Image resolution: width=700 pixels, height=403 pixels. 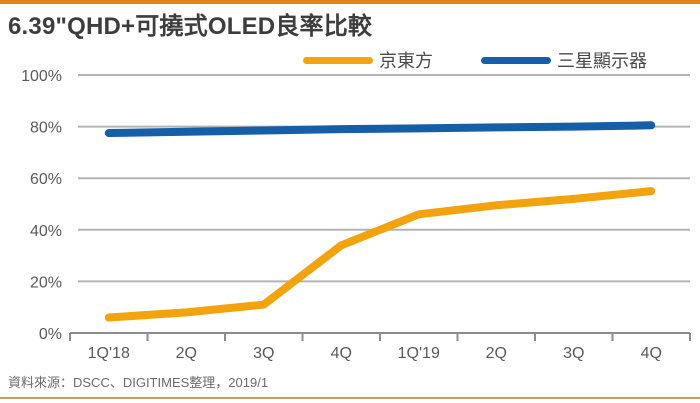 I want to click on y-tick-label: 100%, so click(x=41, y=76).